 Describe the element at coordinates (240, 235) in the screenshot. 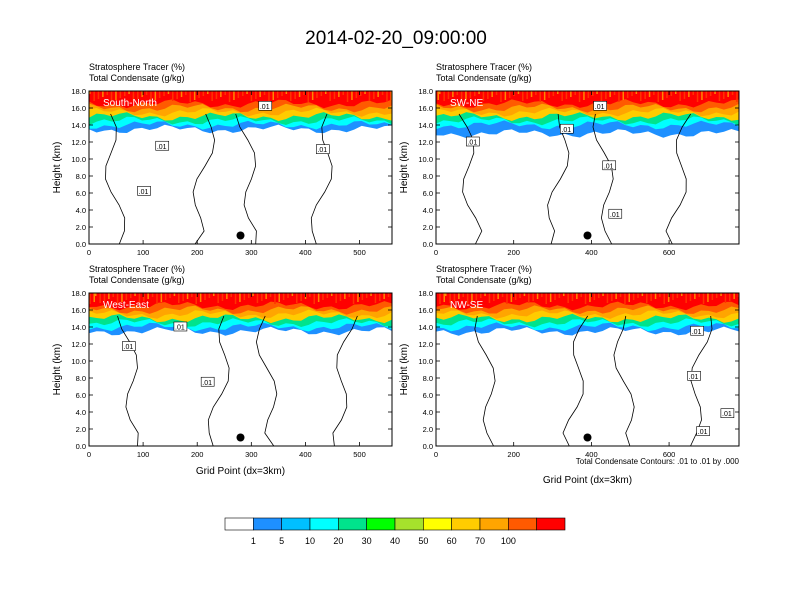

I see `marker-dot` at that location.